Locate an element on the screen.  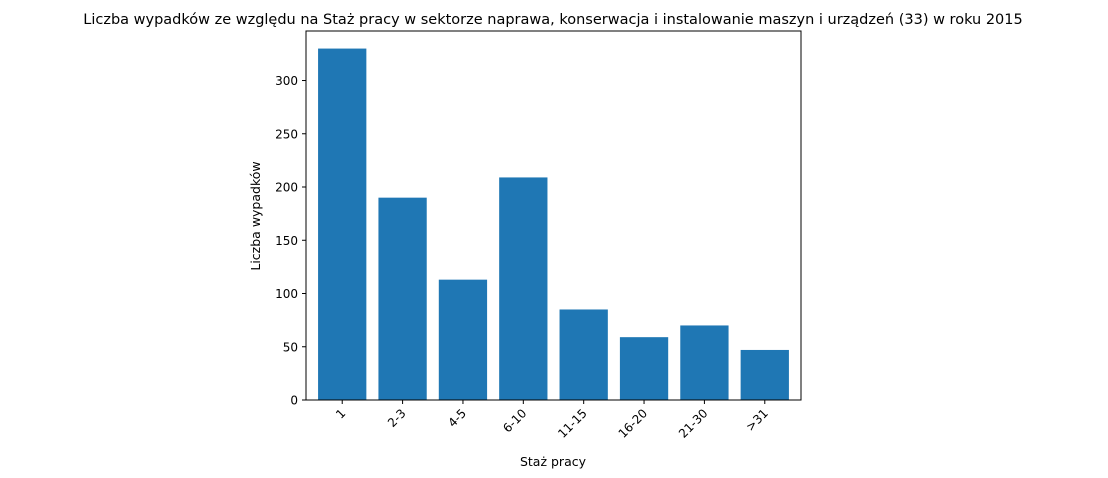
y-tick-label: 150 is located at coordinates (286, 241).